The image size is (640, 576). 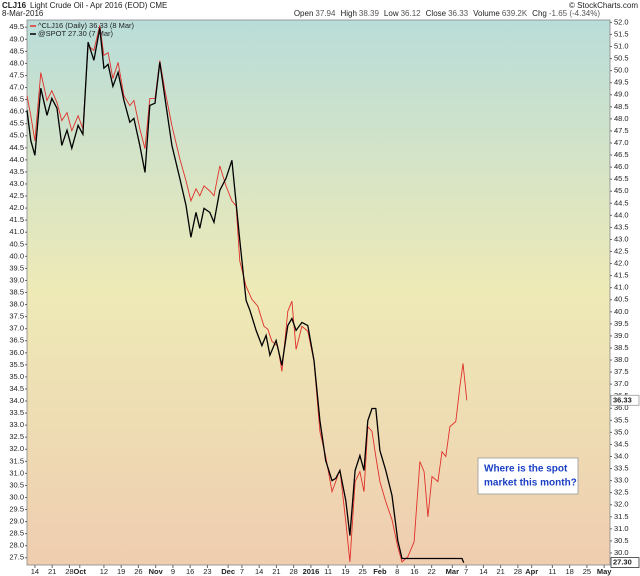 I want to click on y2-tick-label: 43.0, so click(x=621, y=238).